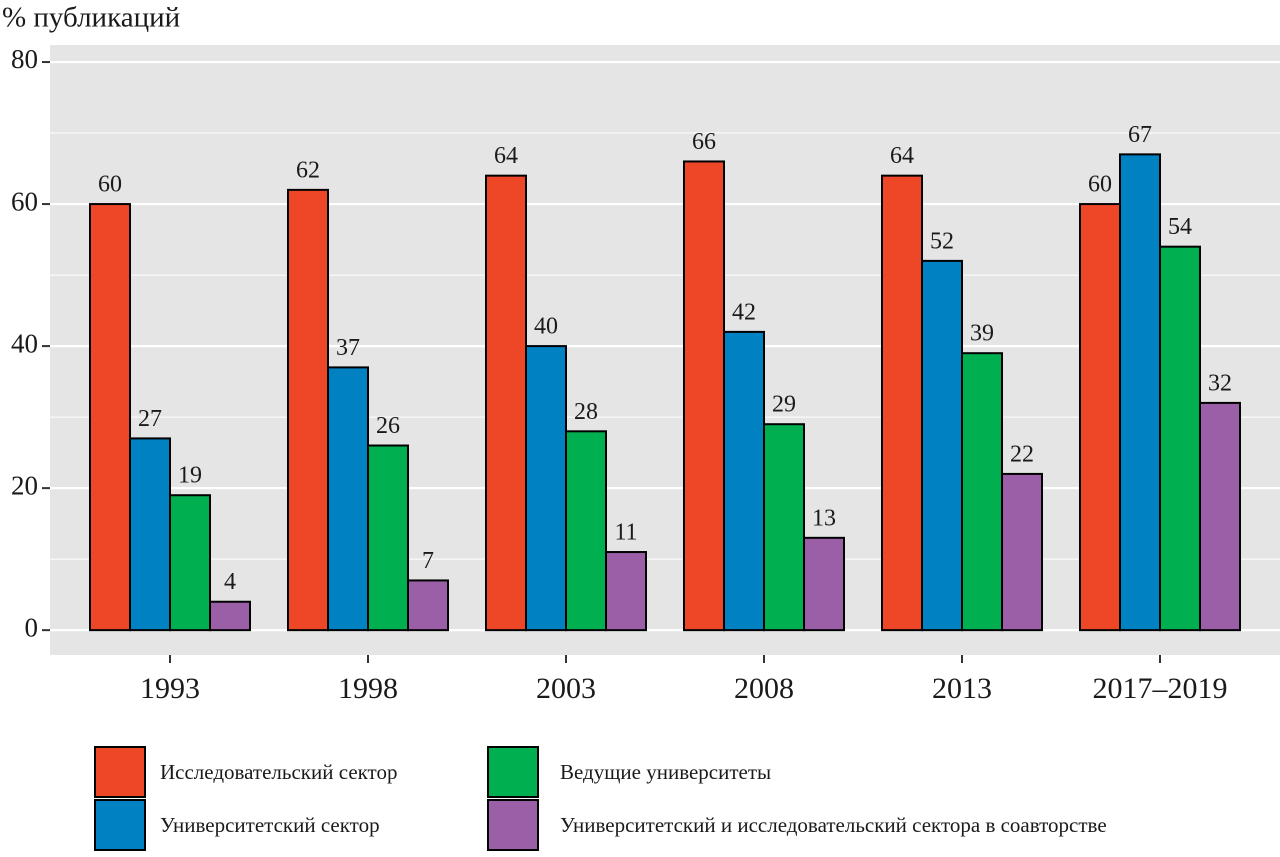 This screenshot has height=857, width=1280. I want to click on value-label: 28, so click(586, 412).